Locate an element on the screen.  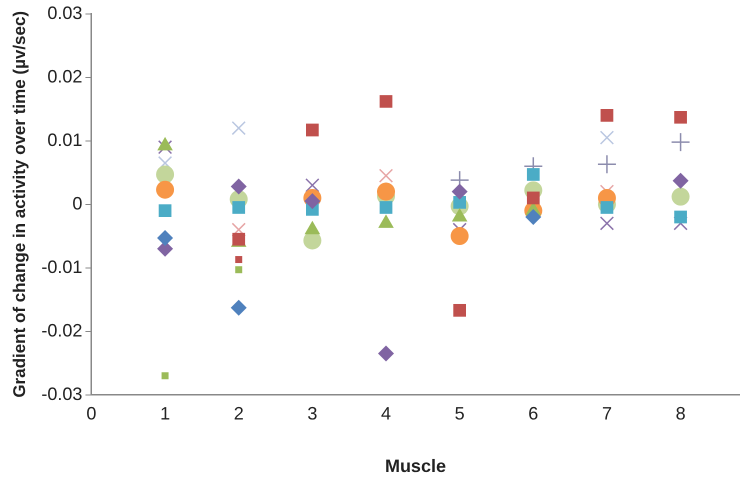
x-tick-label: 6 is located at coordinates (533, 414).